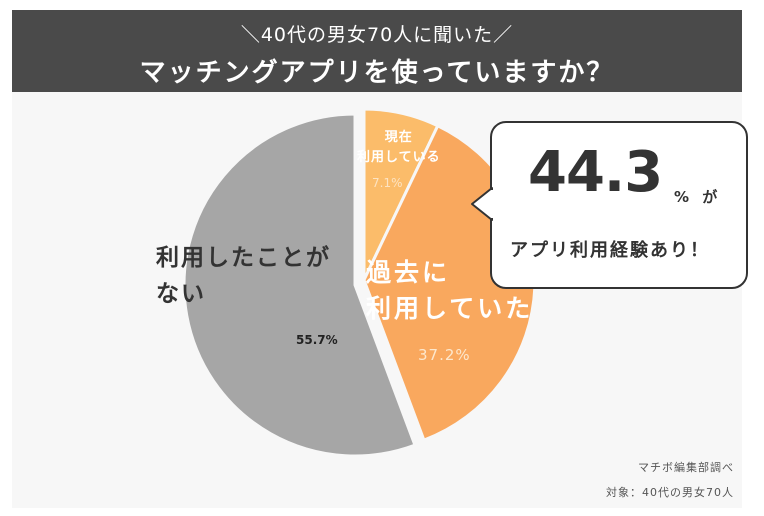 This screenshot has width=764, height=516. Describe the element at coordinates (377, 35) in the screenshot. I see `chart-subtitle: ＼40代の男女70人に聞いた／` at that location.